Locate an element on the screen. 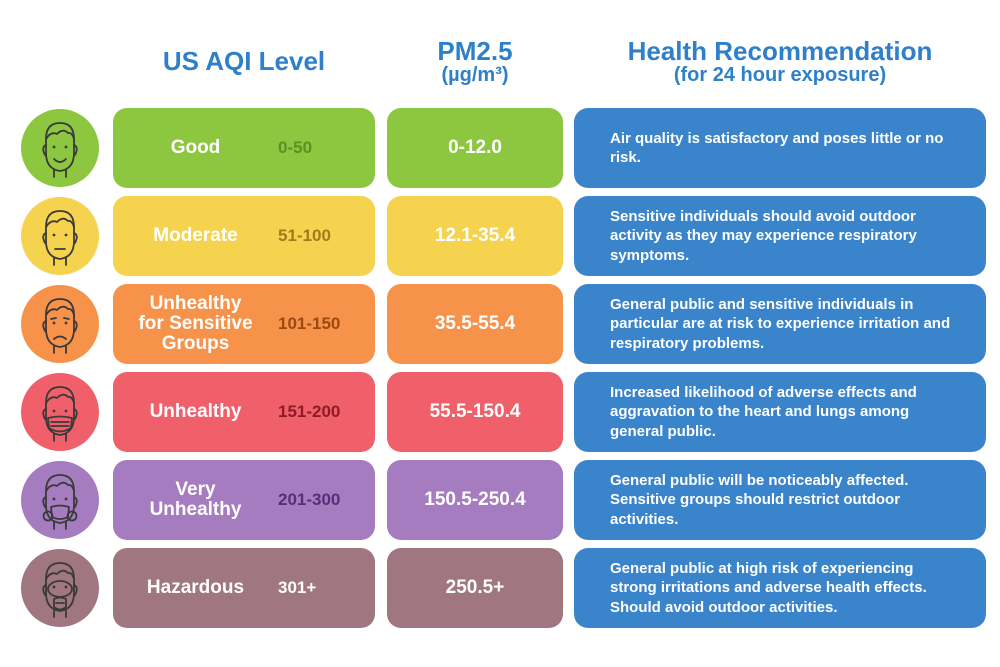 The height and width of the screenshot is (667, 1000). aqi-level-label-line: Hazardous is located at coordinates (195, 588).